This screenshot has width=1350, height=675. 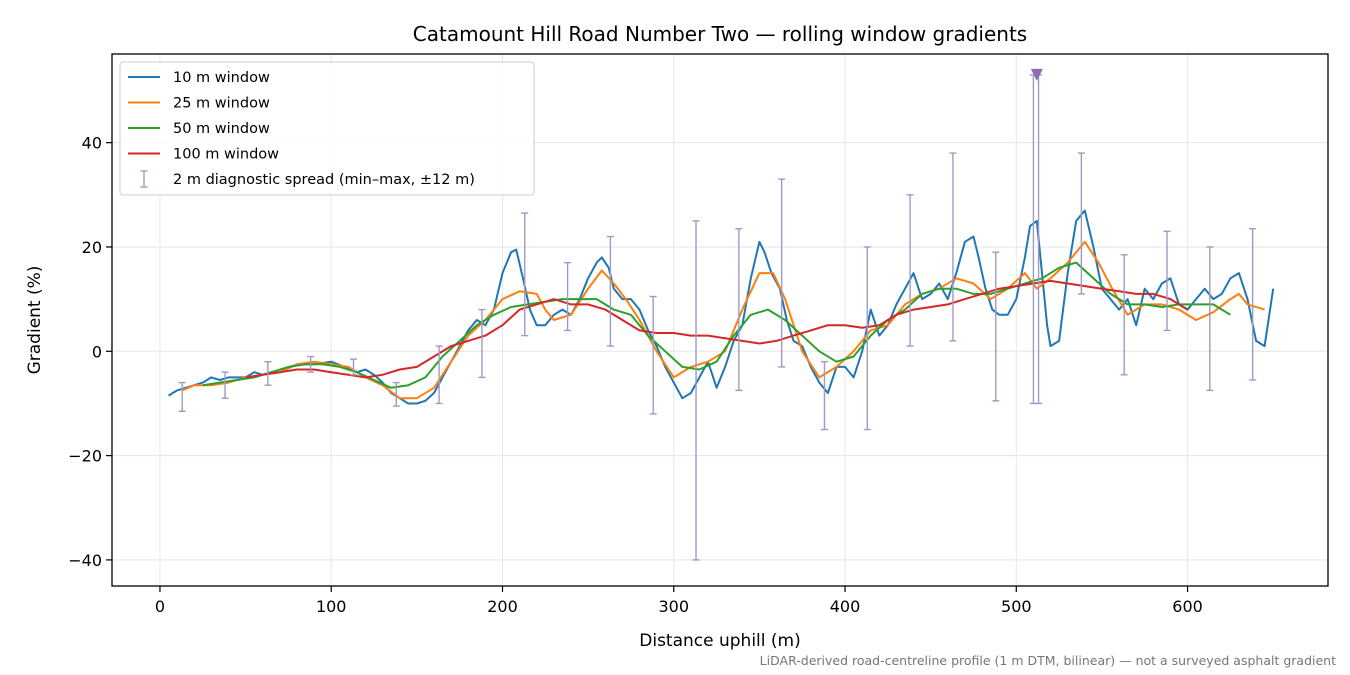 I want to click on y-axis-label: Gradient (%), so click(x=35, y=320).